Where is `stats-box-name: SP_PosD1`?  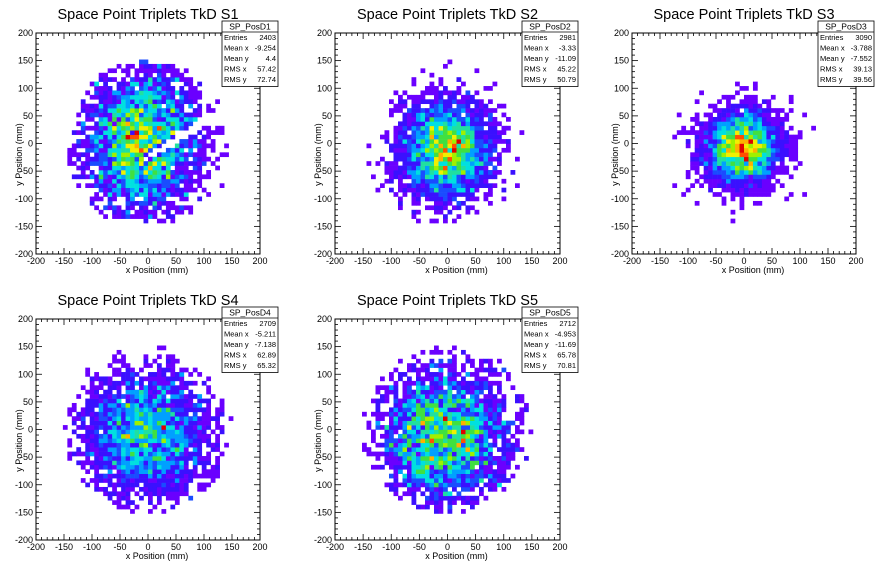
stats-box-name: SP_PosD1 is located at coordinates (250, 27).